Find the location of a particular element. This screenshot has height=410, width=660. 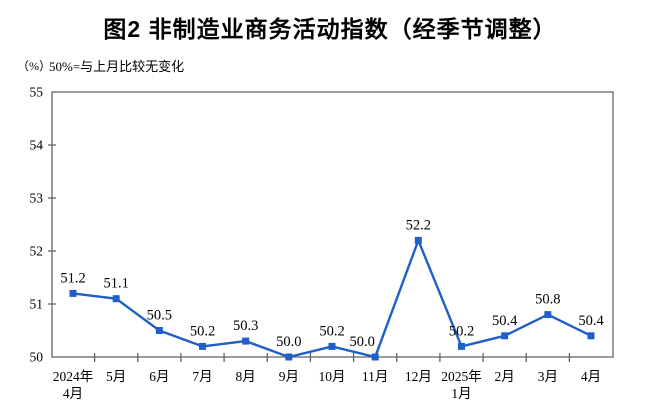

x-axis-tick-label: 3月 is located at coordinates (548, 376).